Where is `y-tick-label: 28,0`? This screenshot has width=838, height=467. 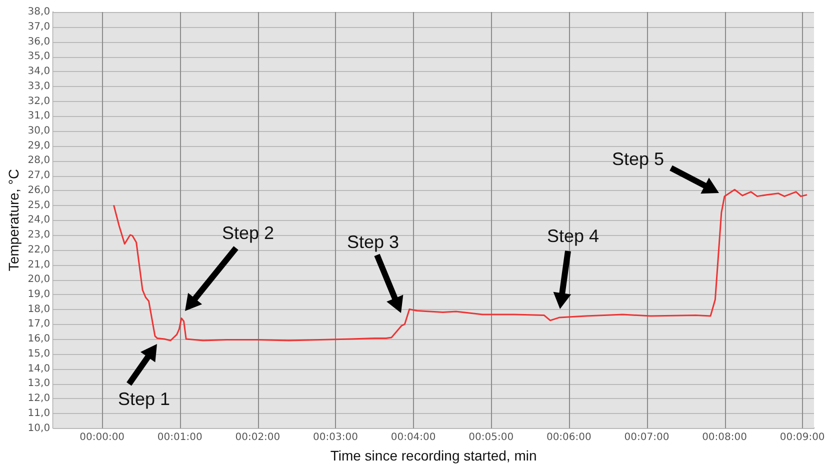
y-tick-label: 28,0 is located at coordinates (39, 160).